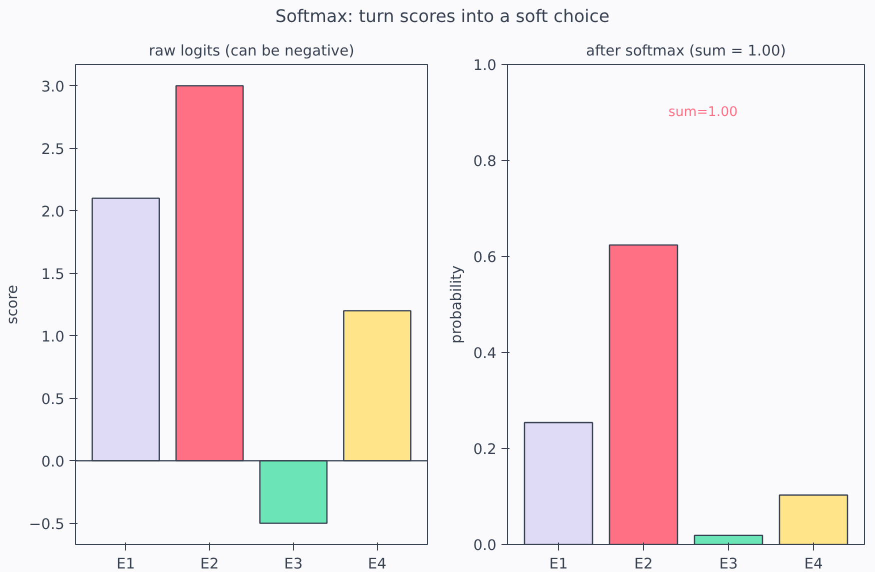 This screenshot has width=875, height=572. What do you see at coordinates (442, 17) in the screenshot?
I see `text: Softmax: turn scores into a soft choice` at bounding box center [442, 17].